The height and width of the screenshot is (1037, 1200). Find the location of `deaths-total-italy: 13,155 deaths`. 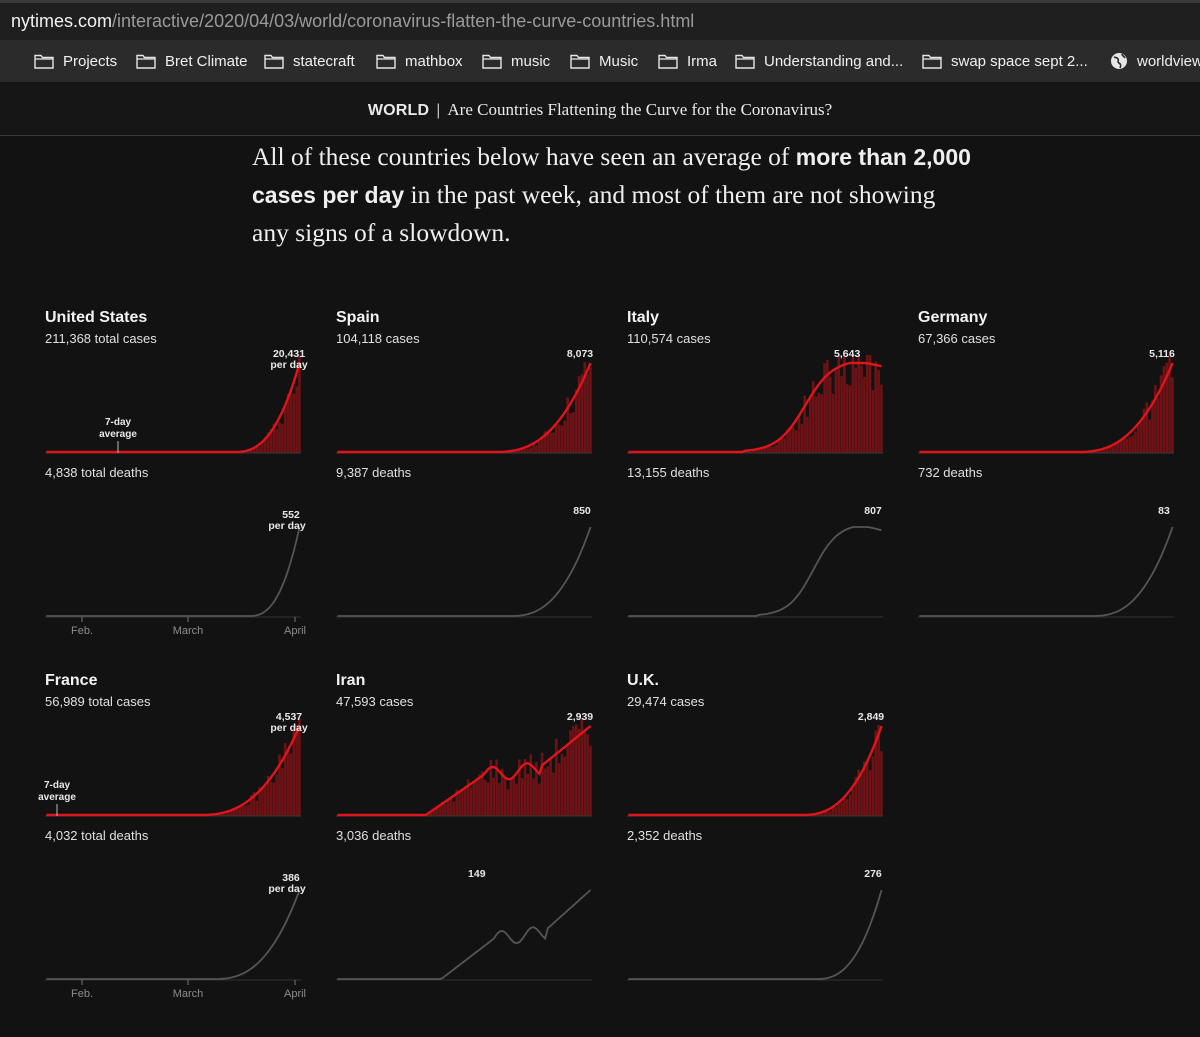

deaths-total-italy: 13,155 deaths is located at coordinates (668, 472).